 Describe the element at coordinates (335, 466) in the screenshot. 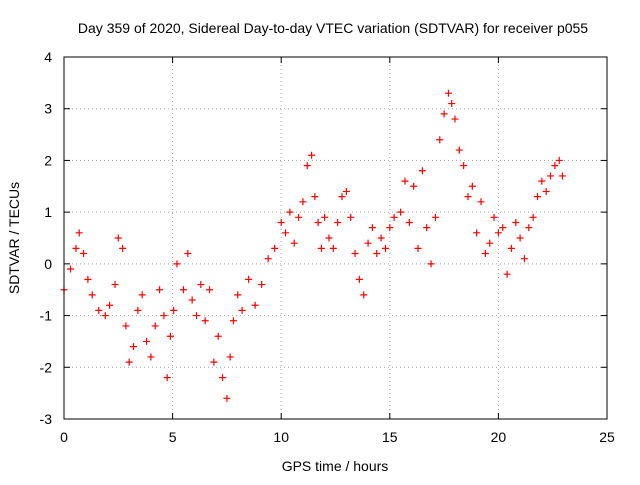

I see `x-axis-label: GPS time / hours` at that location.